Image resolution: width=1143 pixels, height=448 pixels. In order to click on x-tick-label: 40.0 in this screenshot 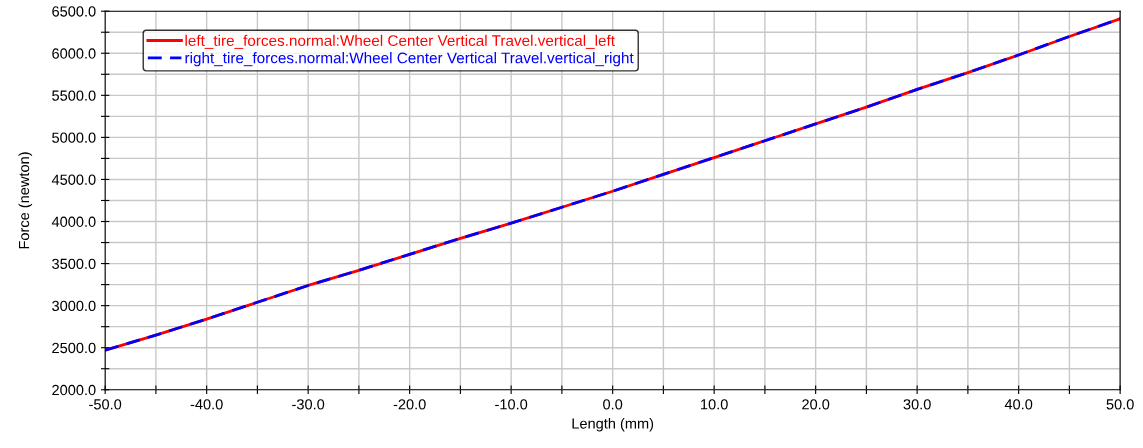, I will do `click(1018, 404)`.